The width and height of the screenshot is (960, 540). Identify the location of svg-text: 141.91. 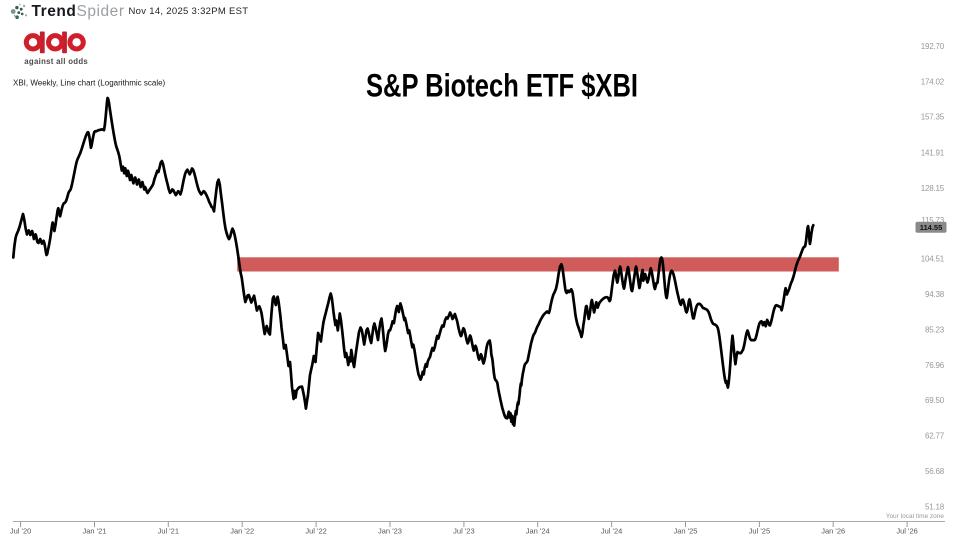
(933, 152).